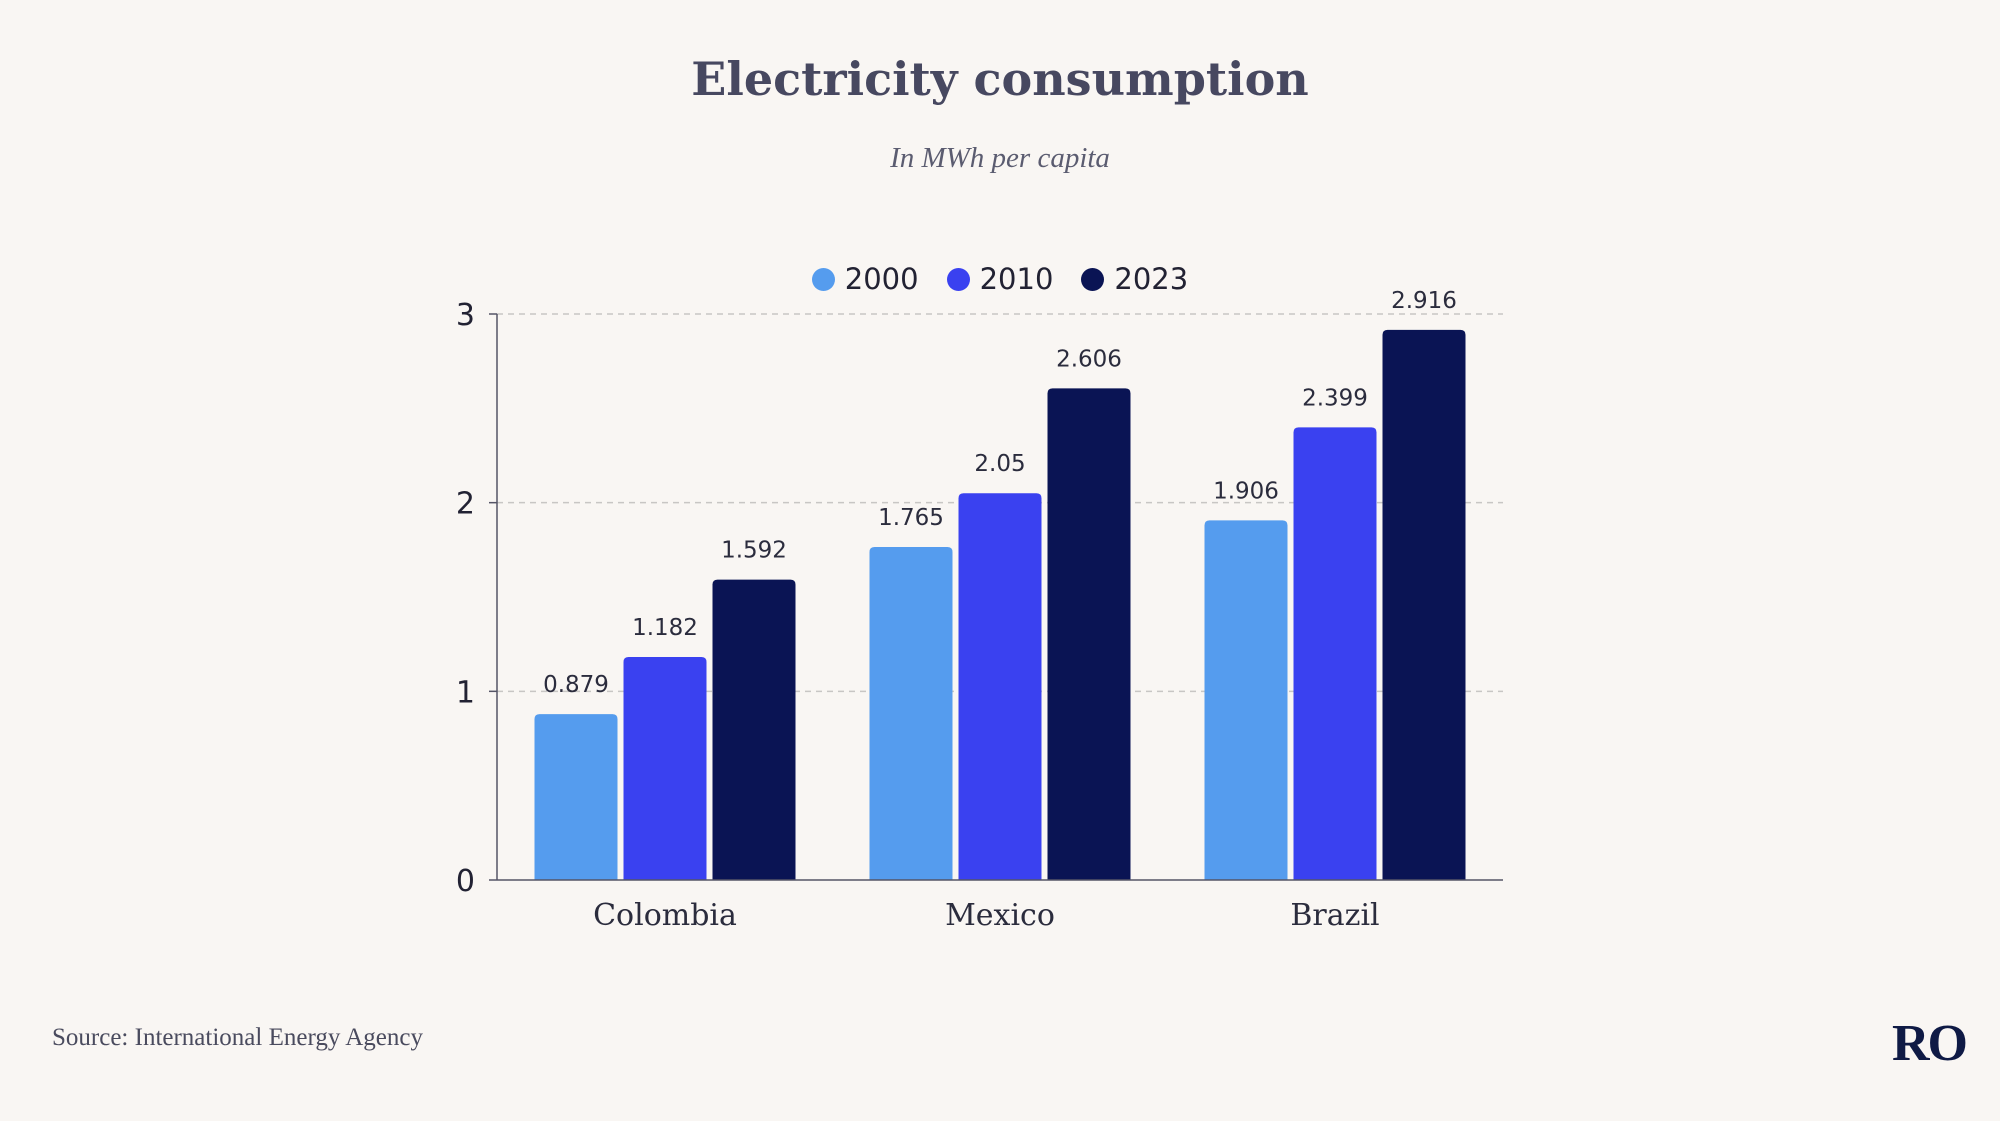 This screenshot has width=2000, height=1121. What do you see at coordinates (1000, 686) in the screenshot?
I see `bar-mexico-2010` at bounding box center [1000, 686].